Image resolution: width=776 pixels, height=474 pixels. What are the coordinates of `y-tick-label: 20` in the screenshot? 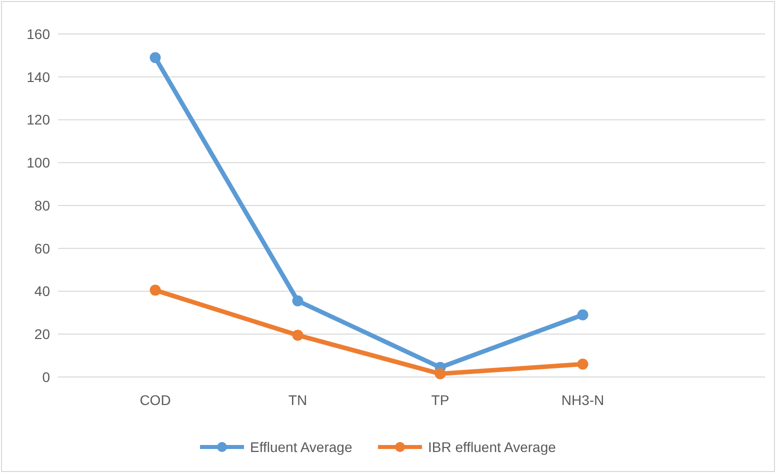 It's located at (42, 334).